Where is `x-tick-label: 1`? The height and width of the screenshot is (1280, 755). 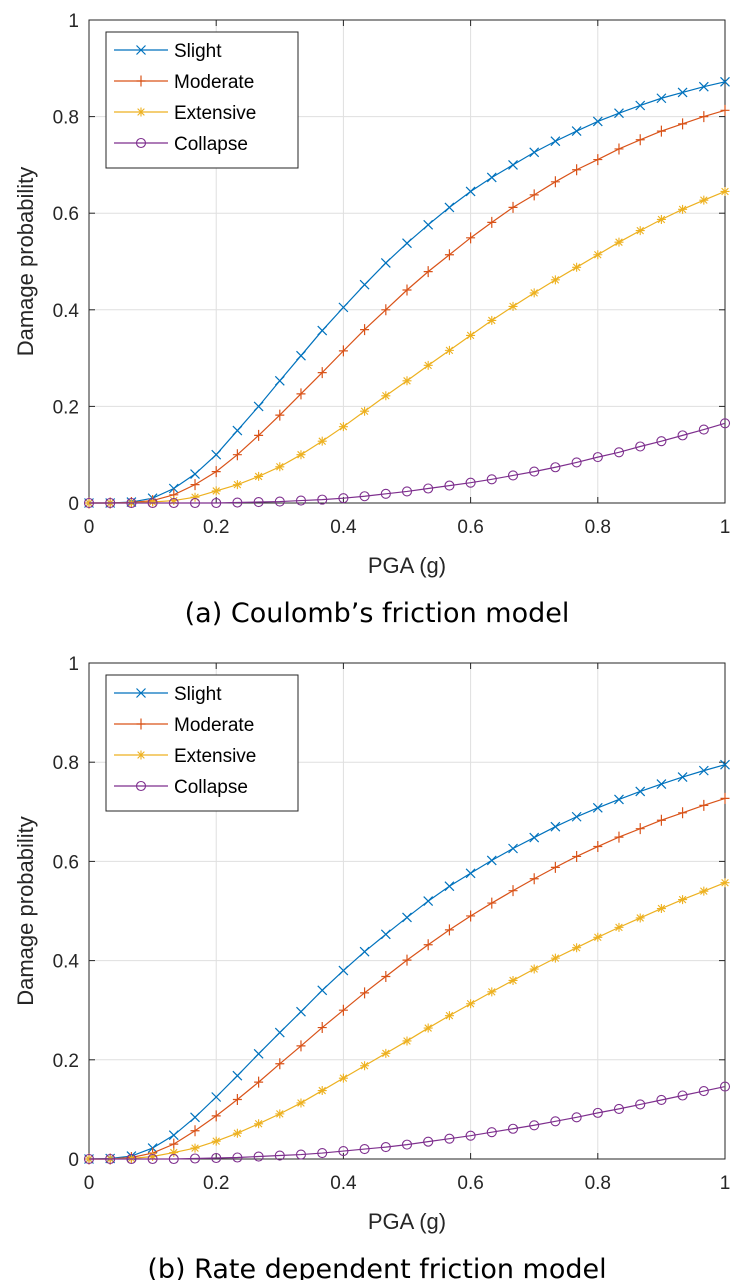
x-tick-label: 1 is located at coordinates (725, 1183).